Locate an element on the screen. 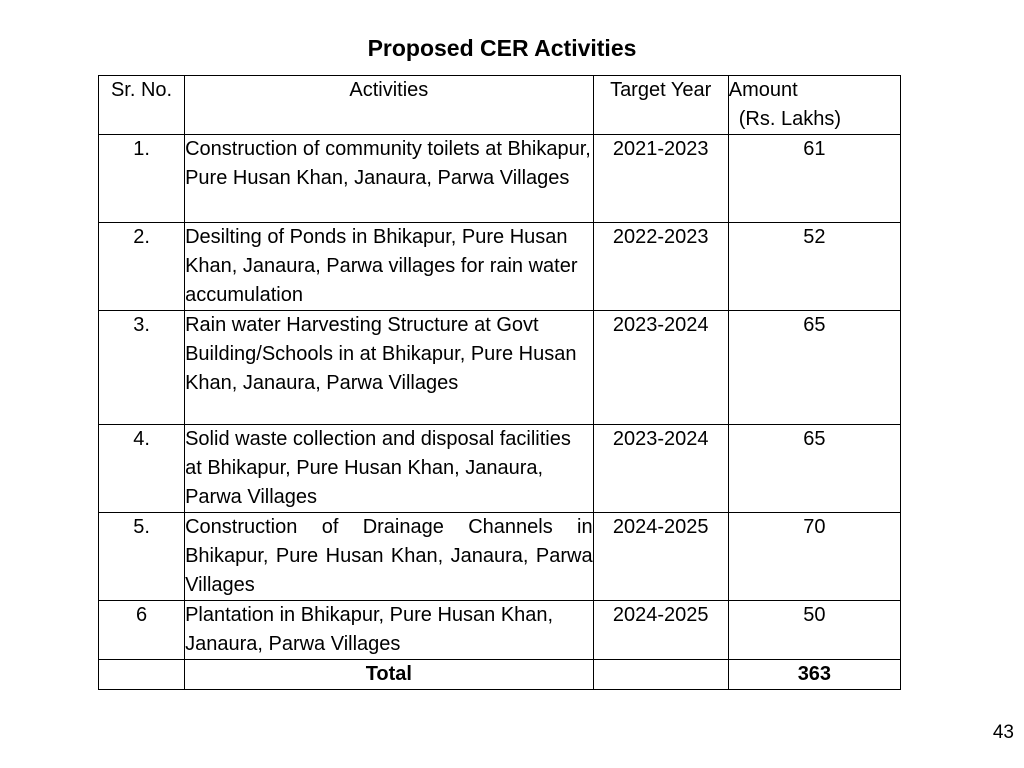 This screenshot has width=1024, height=768. cell-sr-no: 3. is located at coordinates (141, 367).